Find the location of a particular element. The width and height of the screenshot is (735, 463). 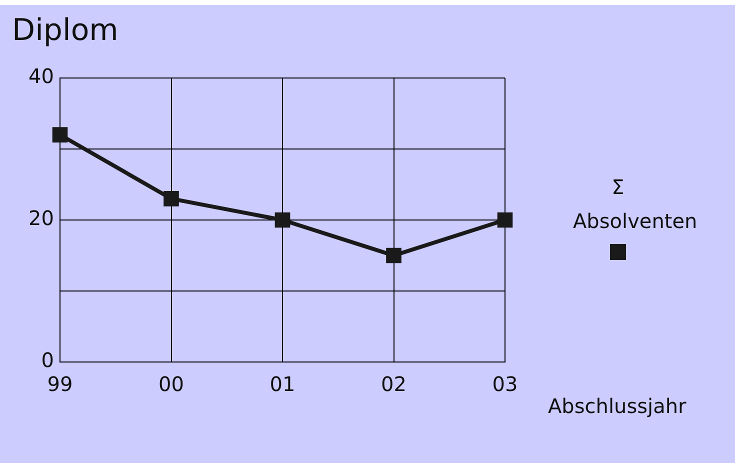

y-tick-label: 40 is located at coordinates (41, 76).